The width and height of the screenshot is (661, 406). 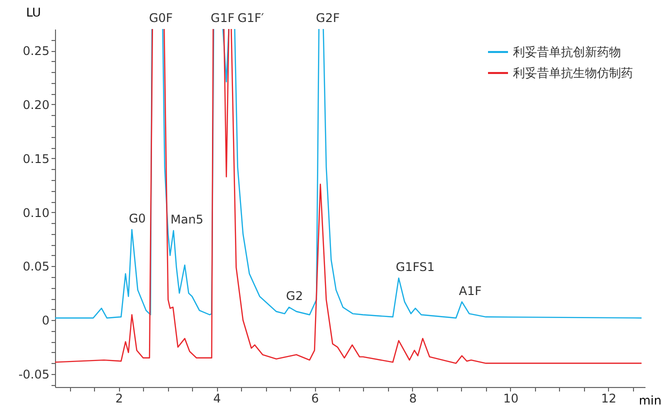 I want to click on annotation: G1F′, so click(x=250, y=18).